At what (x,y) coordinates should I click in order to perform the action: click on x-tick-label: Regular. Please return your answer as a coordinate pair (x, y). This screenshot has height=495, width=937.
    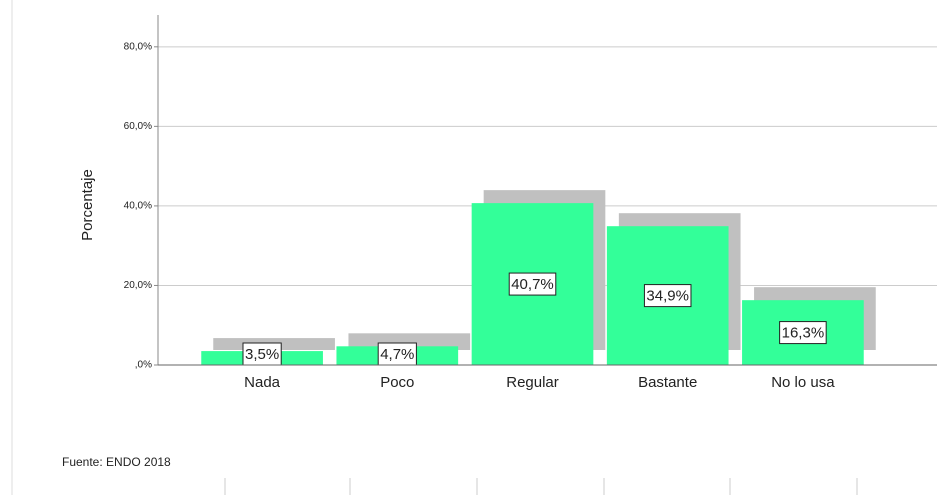
    Looking at the image, I should click on (532, 382).